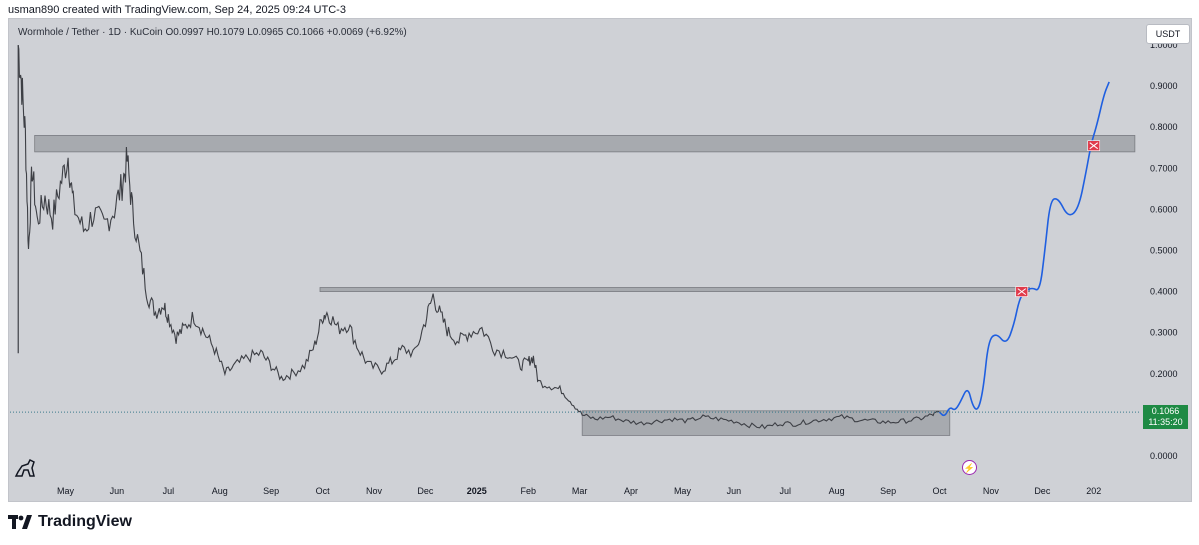  I want to click on projection-line, so click(1024, 249).